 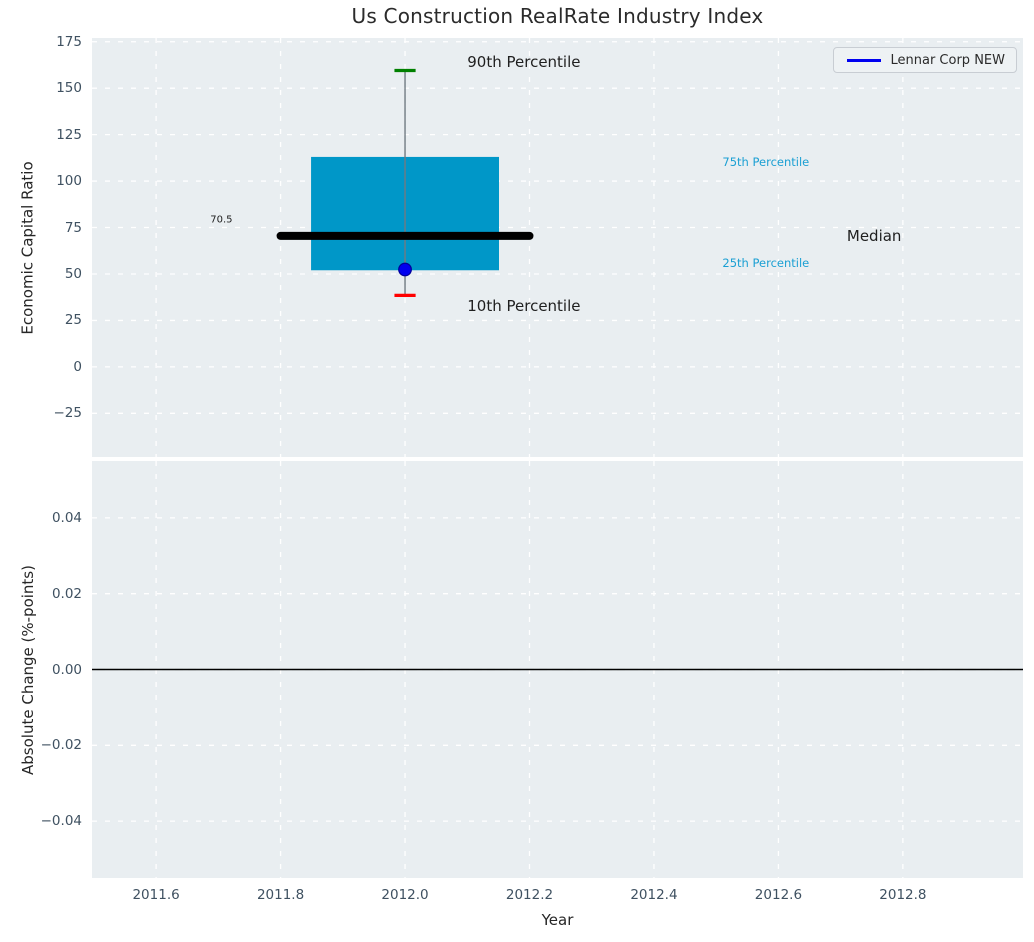 I want to click on annotation-median-value: 70.5, so click(x=221, y=220).